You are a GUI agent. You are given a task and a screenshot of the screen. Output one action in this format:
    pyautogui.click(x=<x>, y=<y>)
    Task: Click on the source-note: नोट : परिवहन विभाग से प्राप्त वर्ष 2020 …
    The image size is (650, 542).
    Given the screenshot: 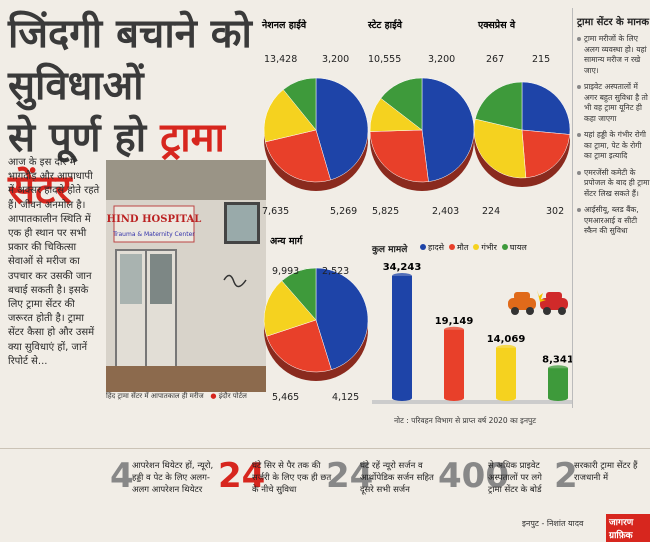 What is the action you would take?
    pyautogui.click(x=465, y=420)
    